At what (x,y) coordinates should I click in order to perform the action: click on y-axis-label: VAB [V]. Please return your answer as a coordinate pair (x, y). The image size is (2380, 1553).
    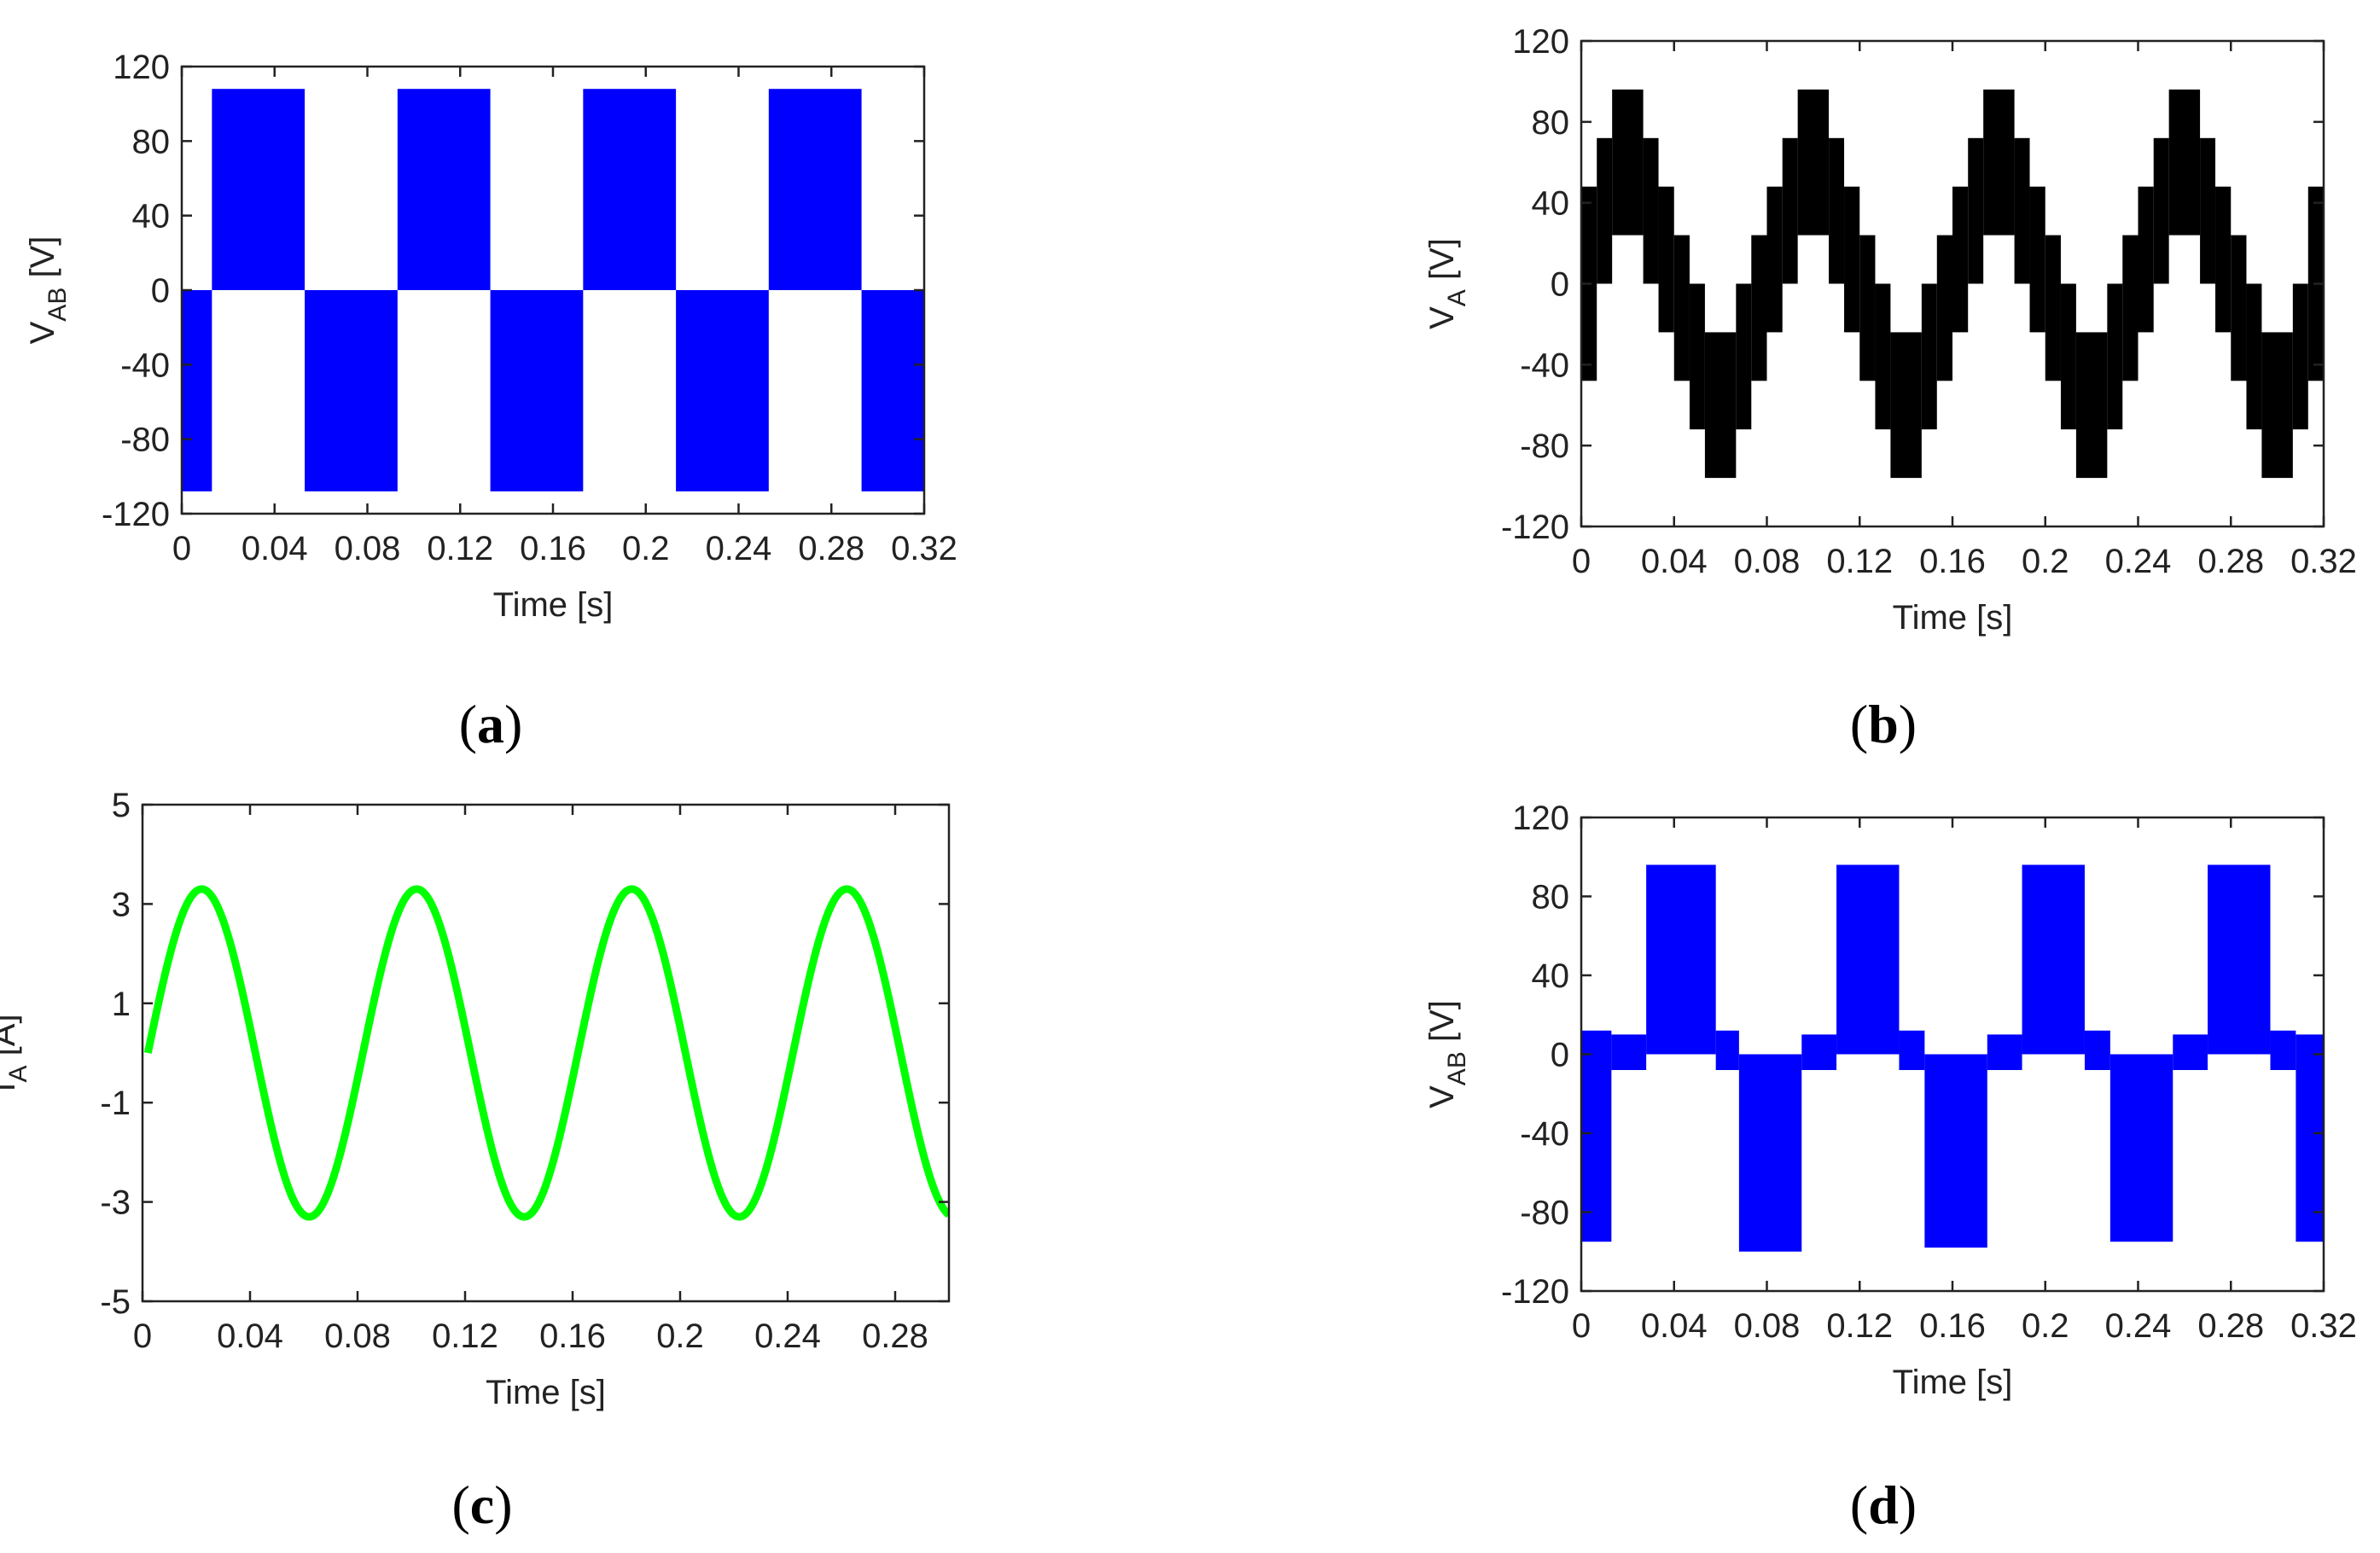
    Looking at the image, I should click on (48, 290).